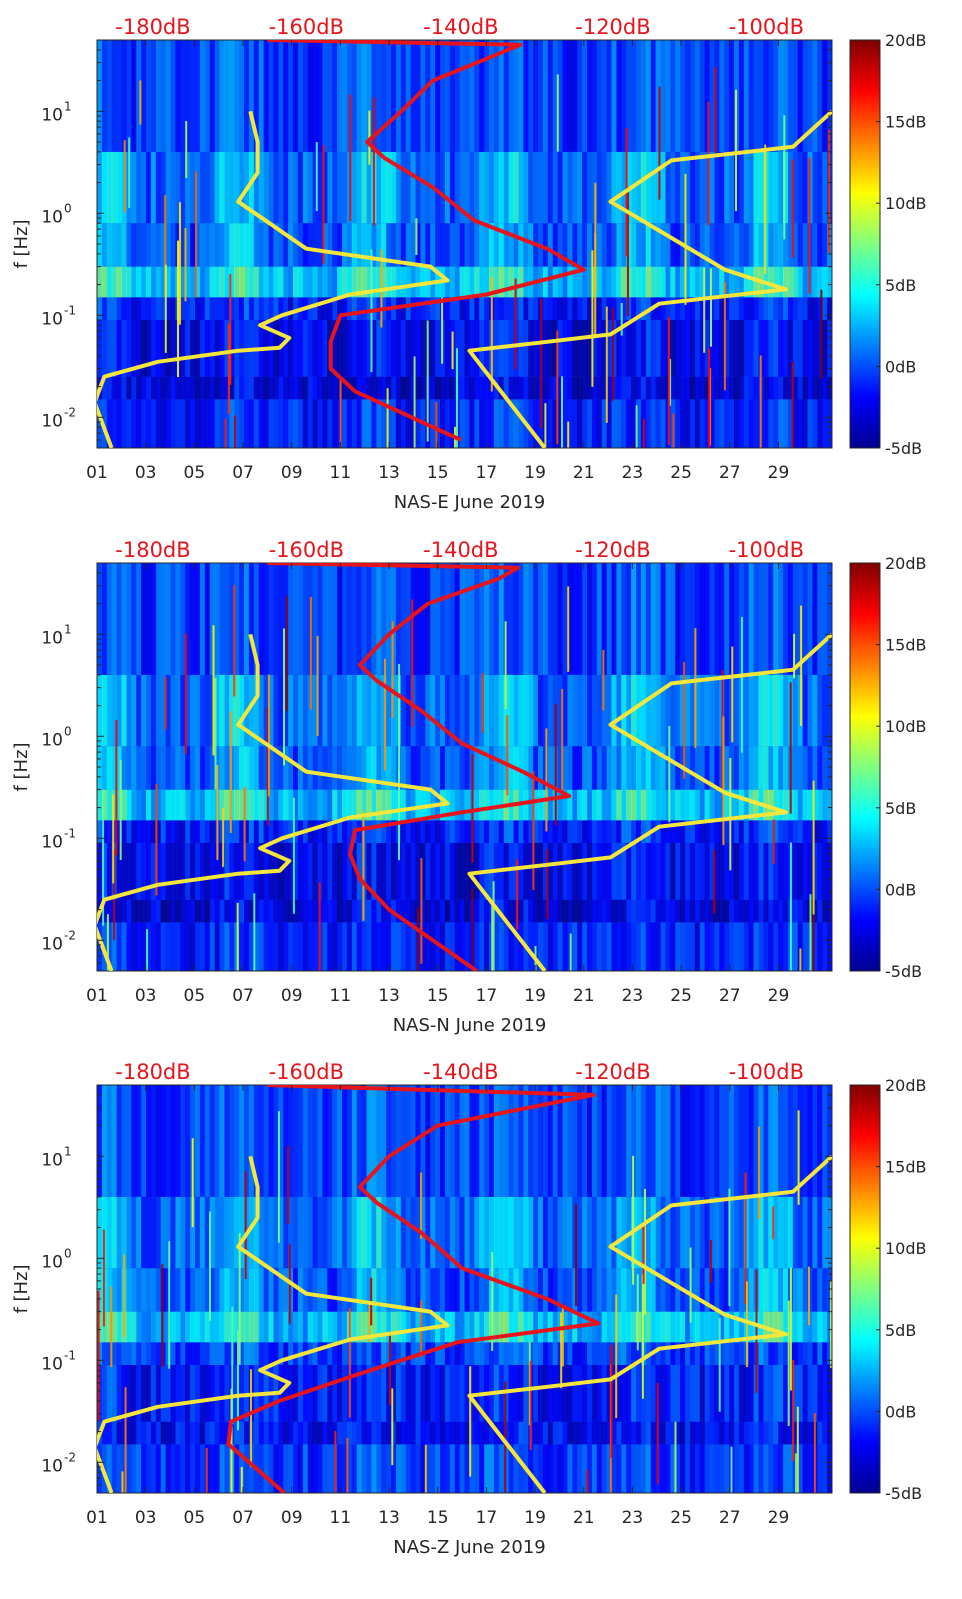 The height and width of the screenshot is (1599, 962). What do you see at coordinates (70, 310) in the screenshot?
I see `y-tick-label-exponent: -1` at bounding box center [70, 310].